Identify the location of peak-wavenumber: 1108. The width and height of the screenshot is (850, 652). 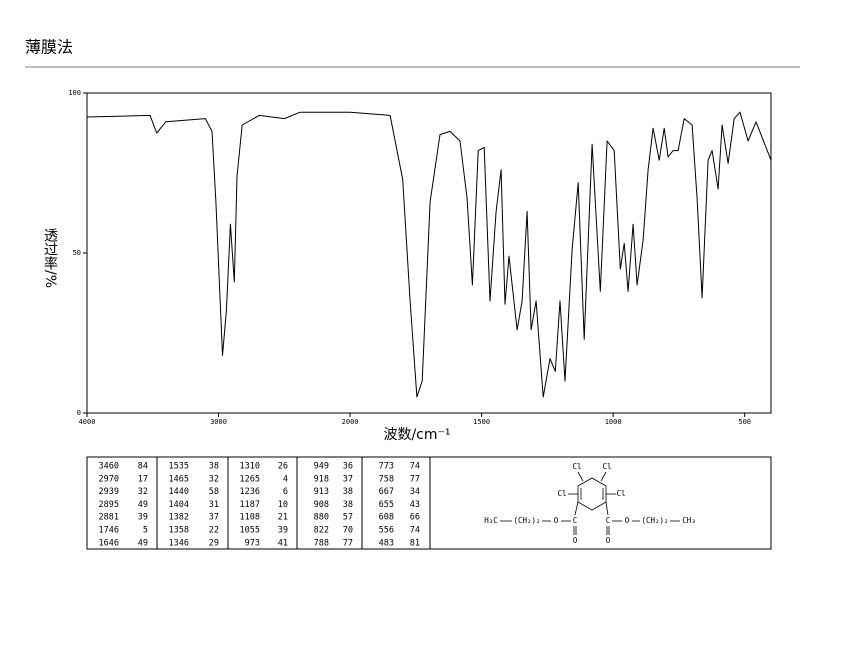
(250, 518).